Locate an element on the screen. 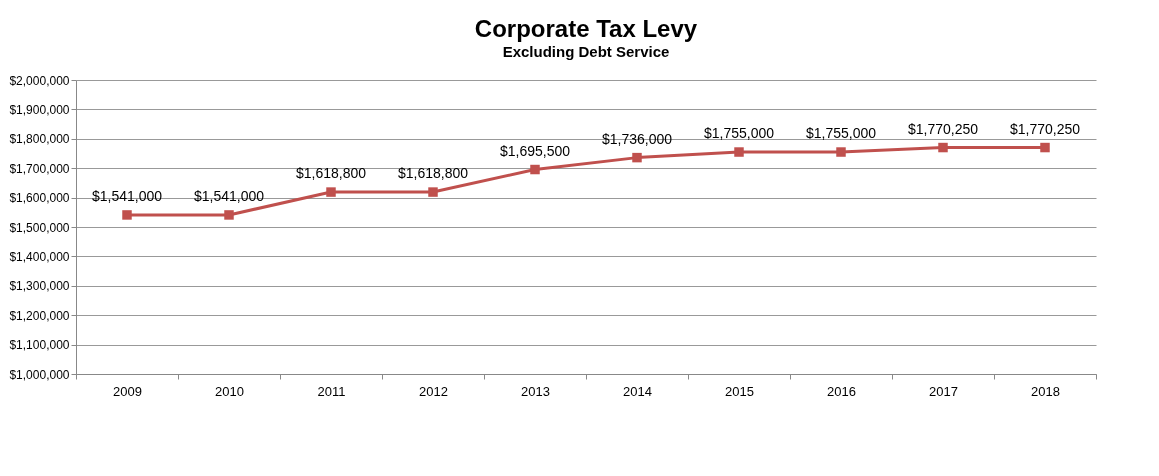 The image size is (1159, 476). x-tick-label: 2014 is located at coordinates (637, 391).